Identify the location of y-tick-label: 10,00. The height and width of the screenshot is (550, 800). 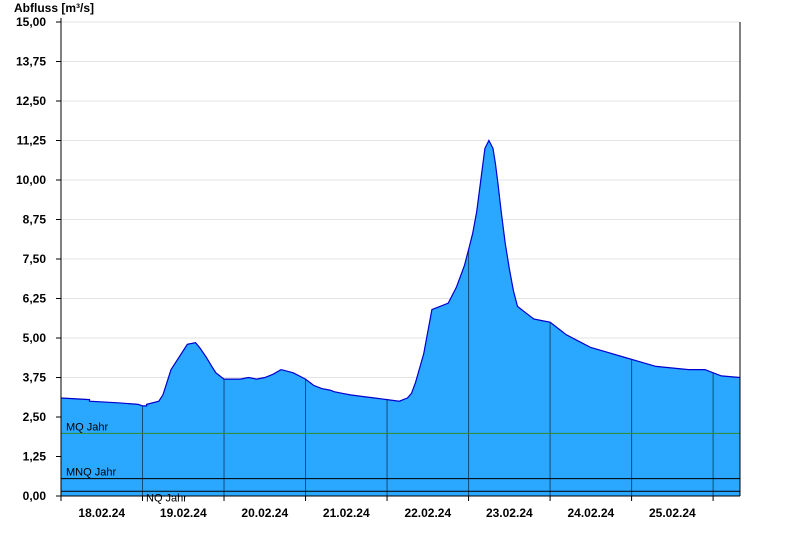
(31, 180).